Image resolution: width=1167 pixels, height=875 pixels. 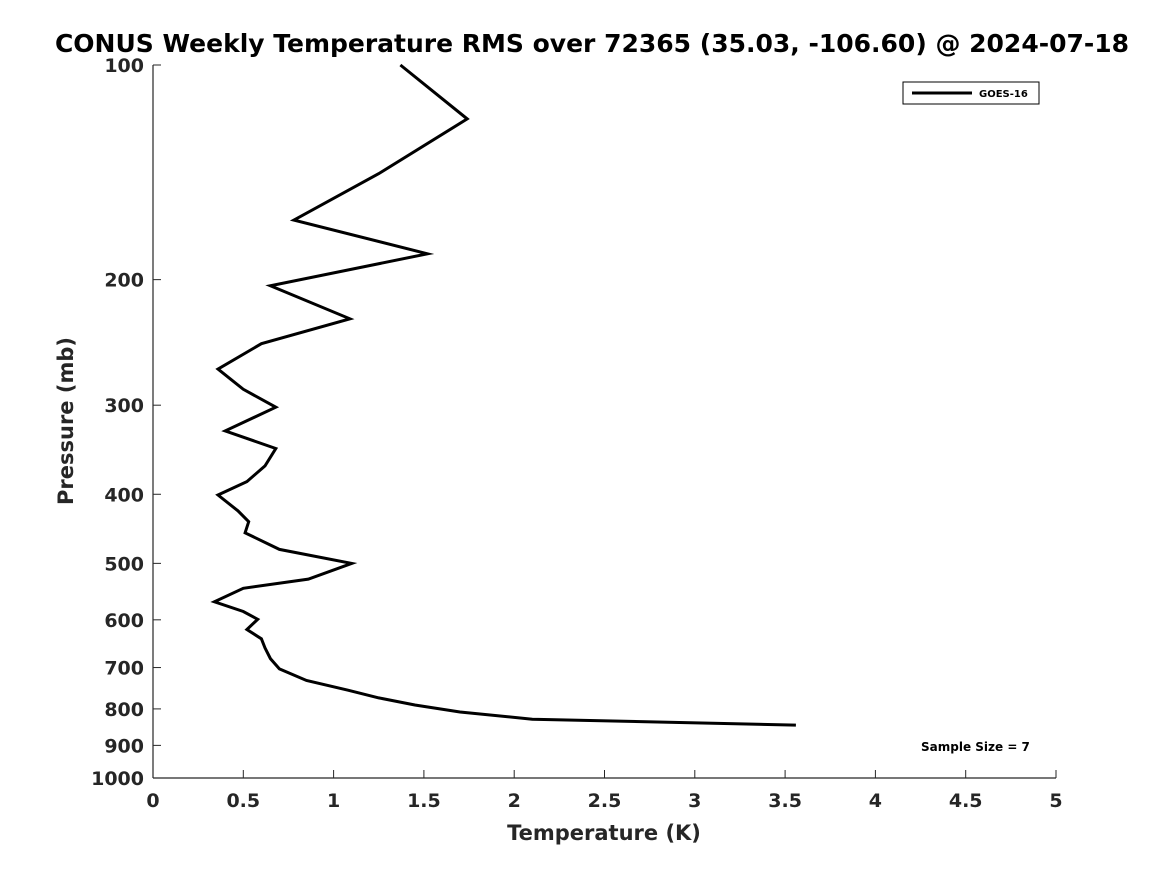 I want to click on x-tick-label: 5, so click(x=1055, y=801).